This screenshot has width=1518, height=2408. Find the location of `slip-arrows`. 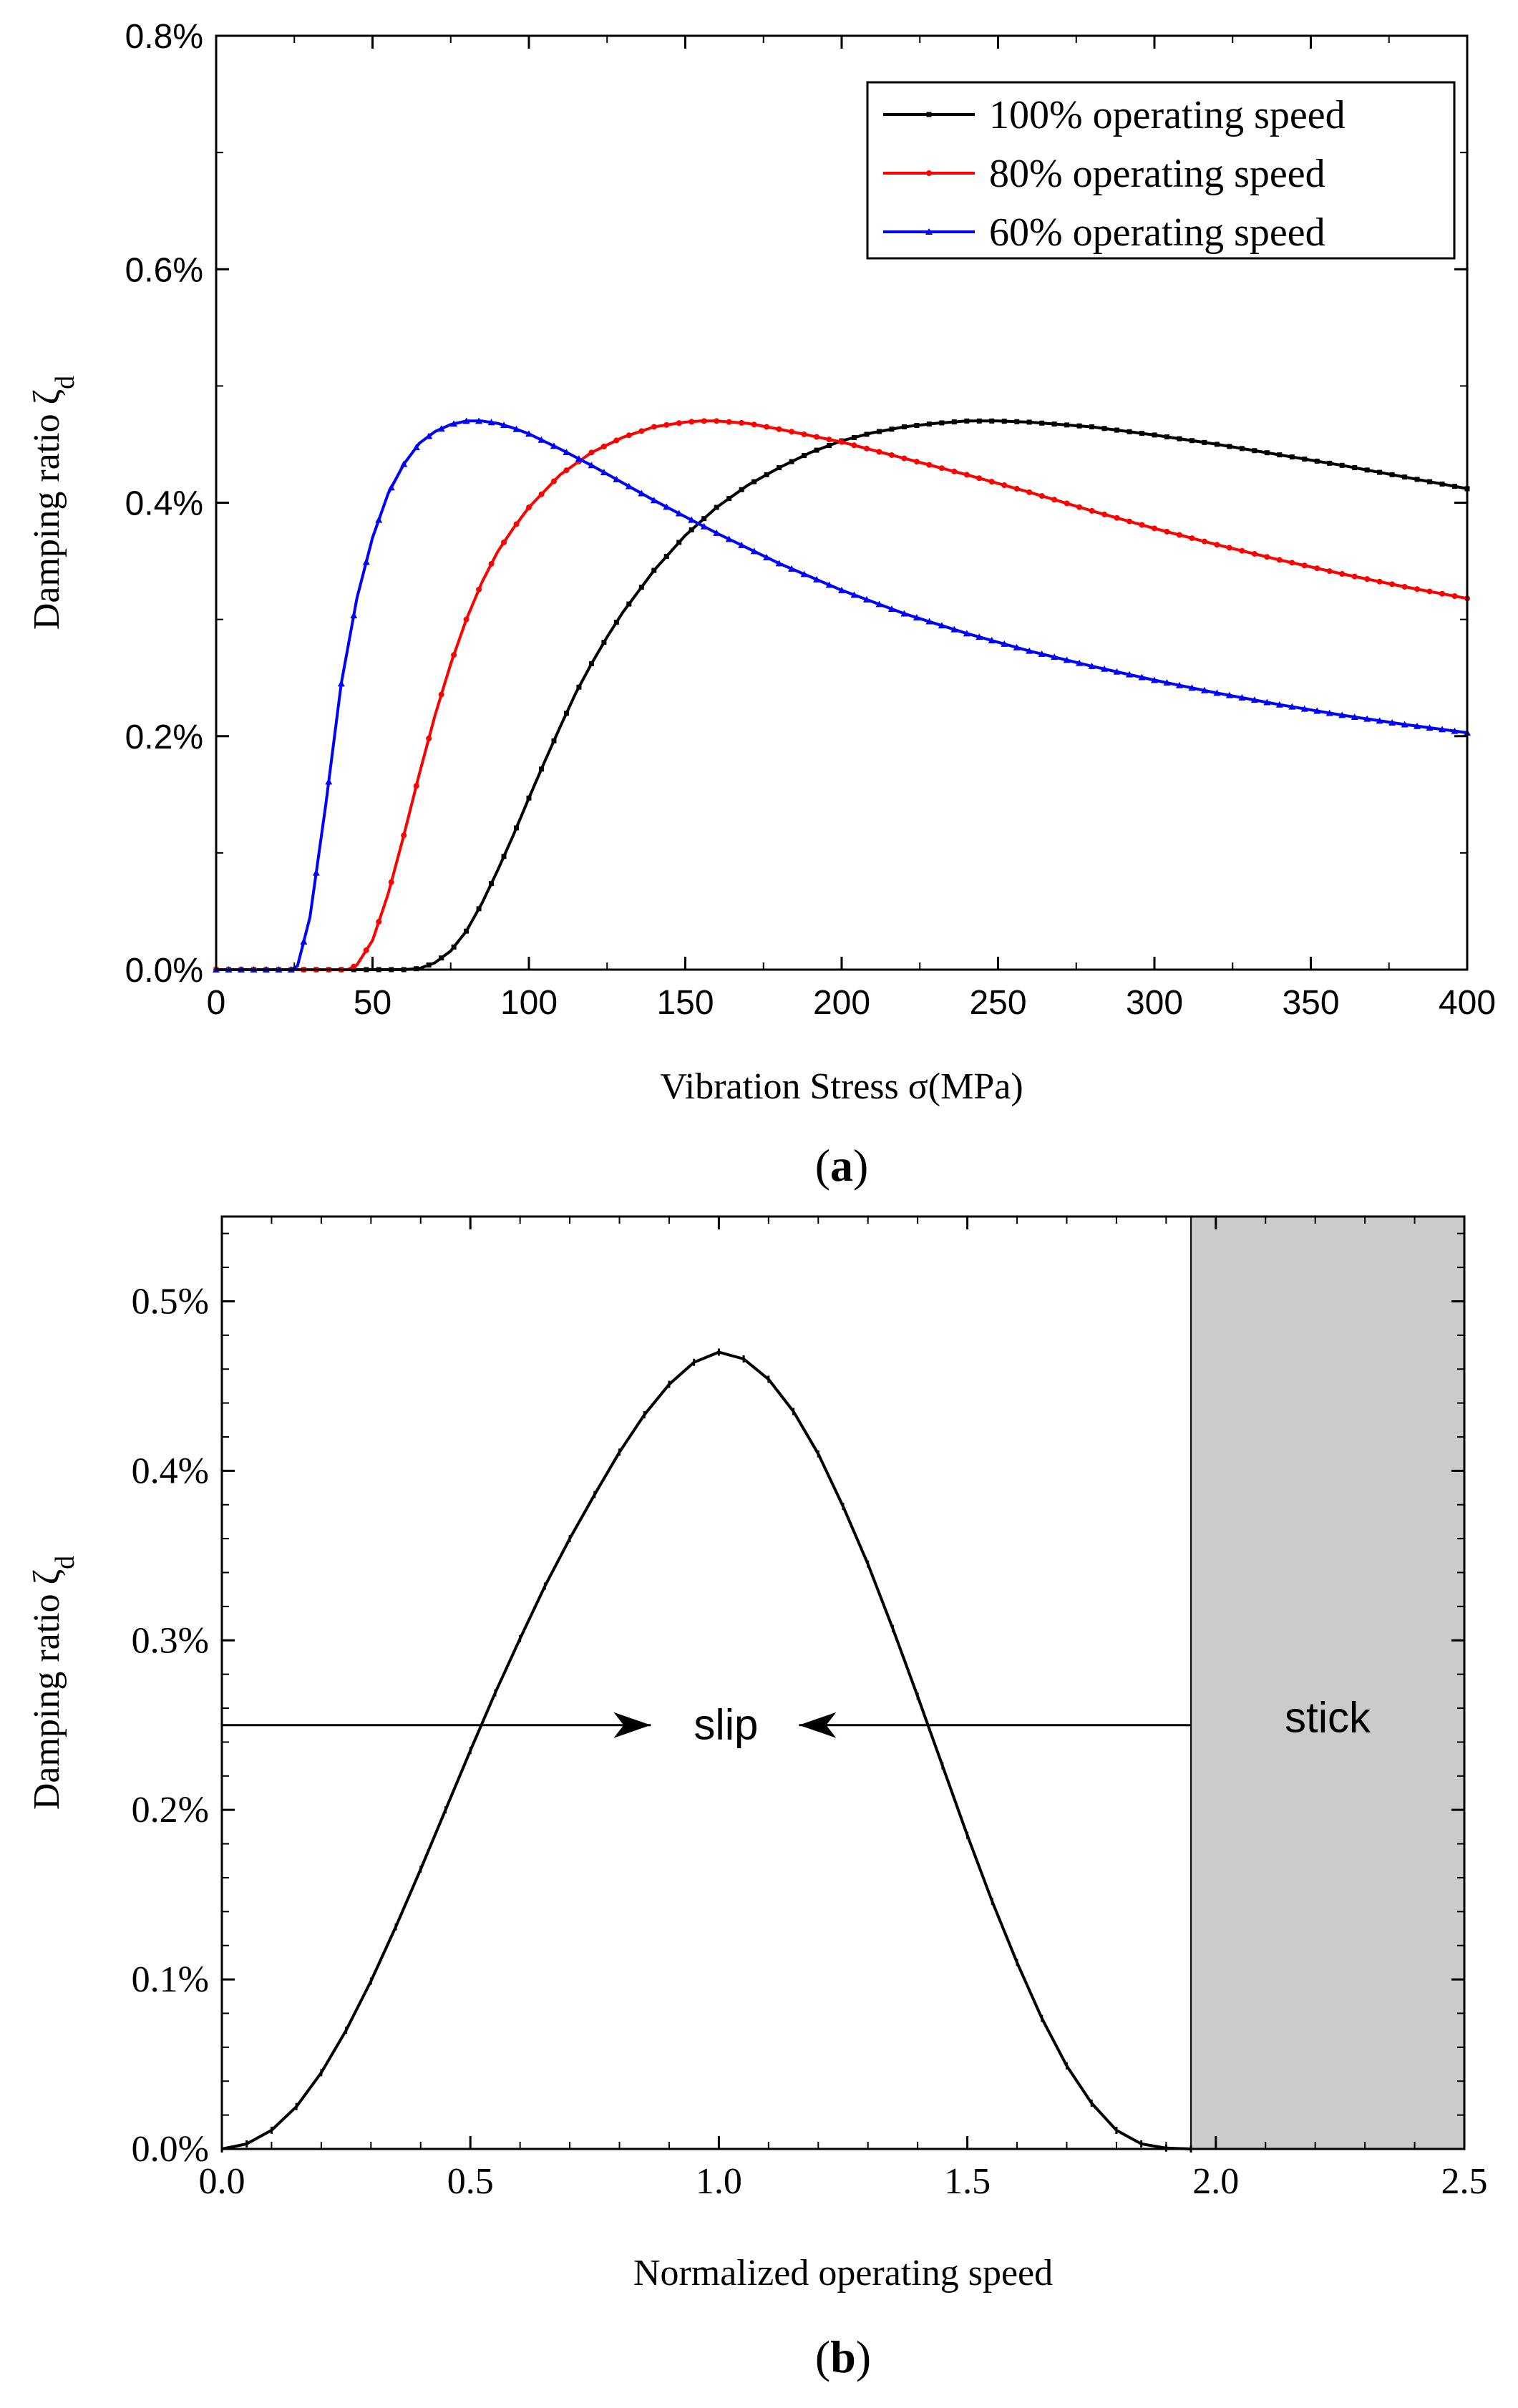

slip-arrows is located at coordinates (707, 1725).